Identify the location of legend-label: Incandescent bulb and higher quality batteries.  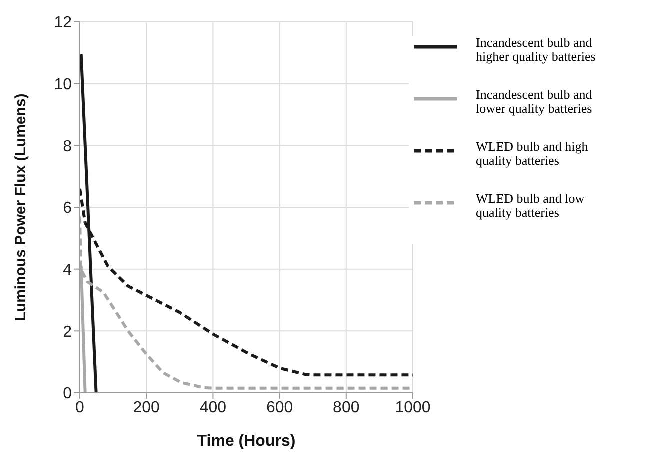
(536, 49).